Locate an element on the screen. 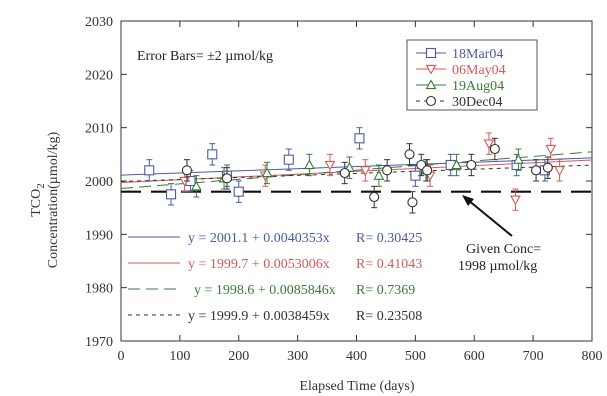 This screenshot has width=607, height=396. x-tick-label-0: 0 is located at coordinates (121, 356).